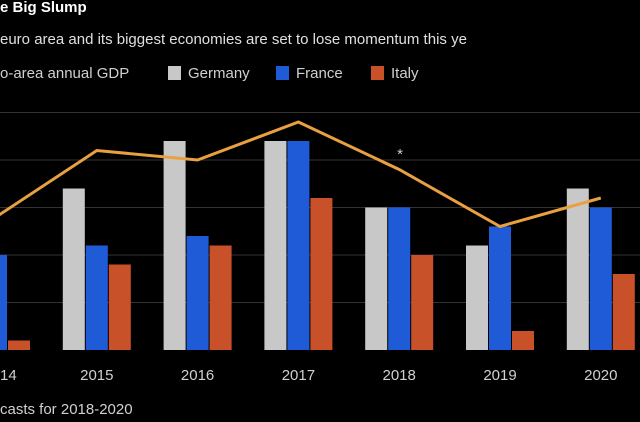 The height and width of the screenshot is (422, 640). Describe the element at coordinates (43, 8) in the screenshot. I see `chart-title: e Big Slump` at that location.